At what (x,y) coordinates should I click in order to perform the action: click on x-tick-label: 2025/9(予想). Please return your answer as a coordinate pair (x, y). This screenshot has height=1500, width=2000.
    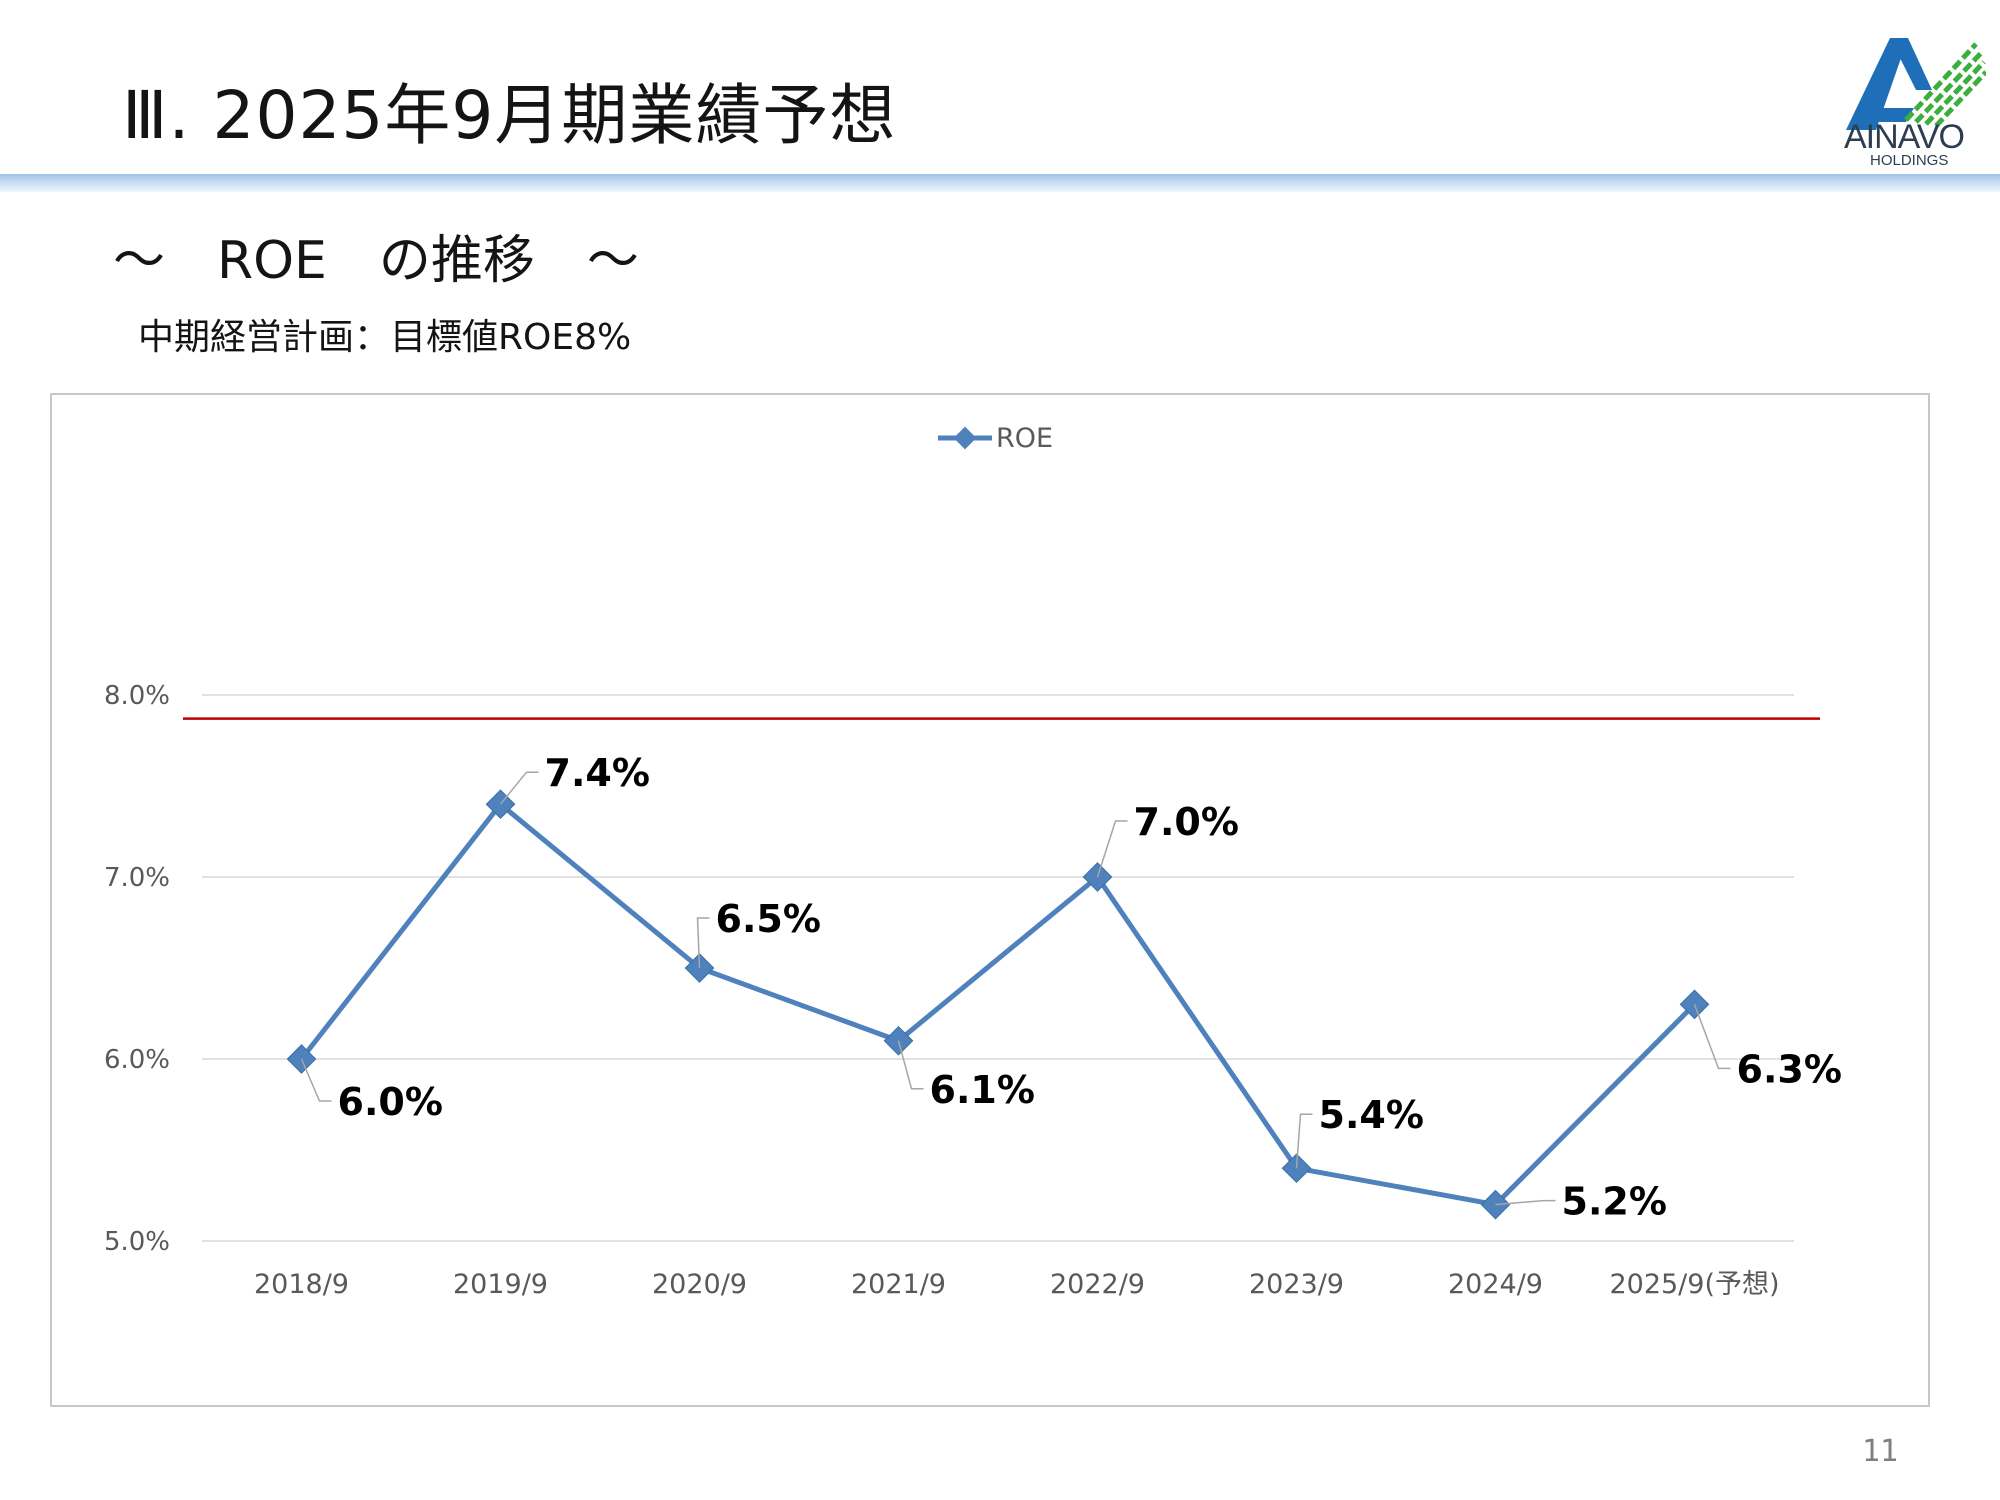
    Looking at the image, I should click on (1694, 1284).